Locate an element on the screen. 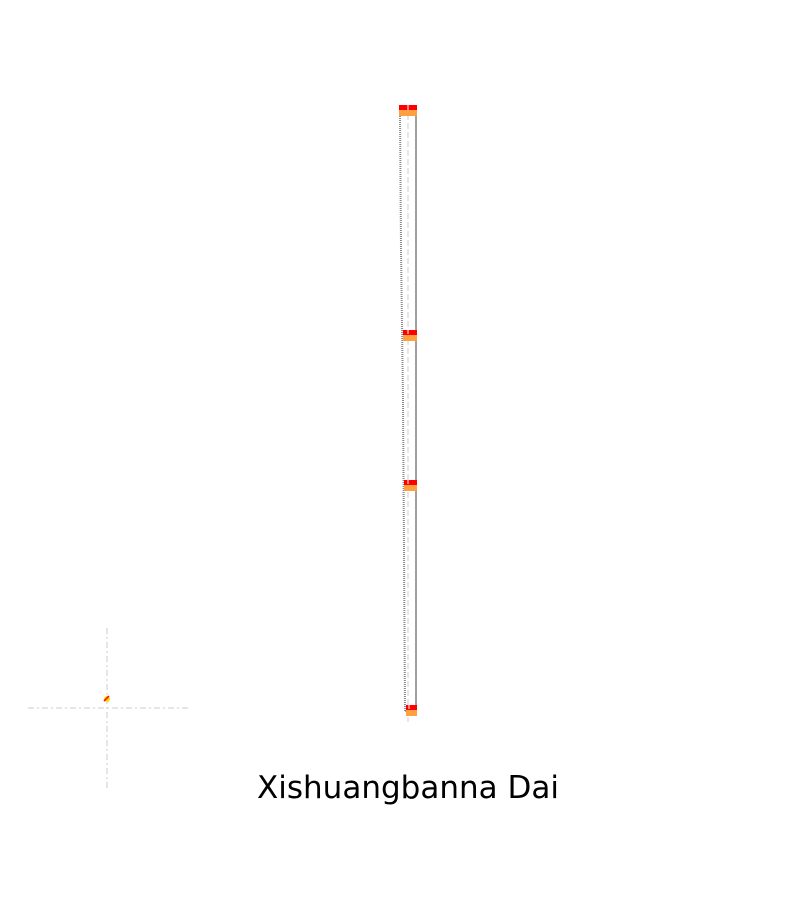  script-name-caption: Xishuangbanna Dai is located at coordinates (408, 788).